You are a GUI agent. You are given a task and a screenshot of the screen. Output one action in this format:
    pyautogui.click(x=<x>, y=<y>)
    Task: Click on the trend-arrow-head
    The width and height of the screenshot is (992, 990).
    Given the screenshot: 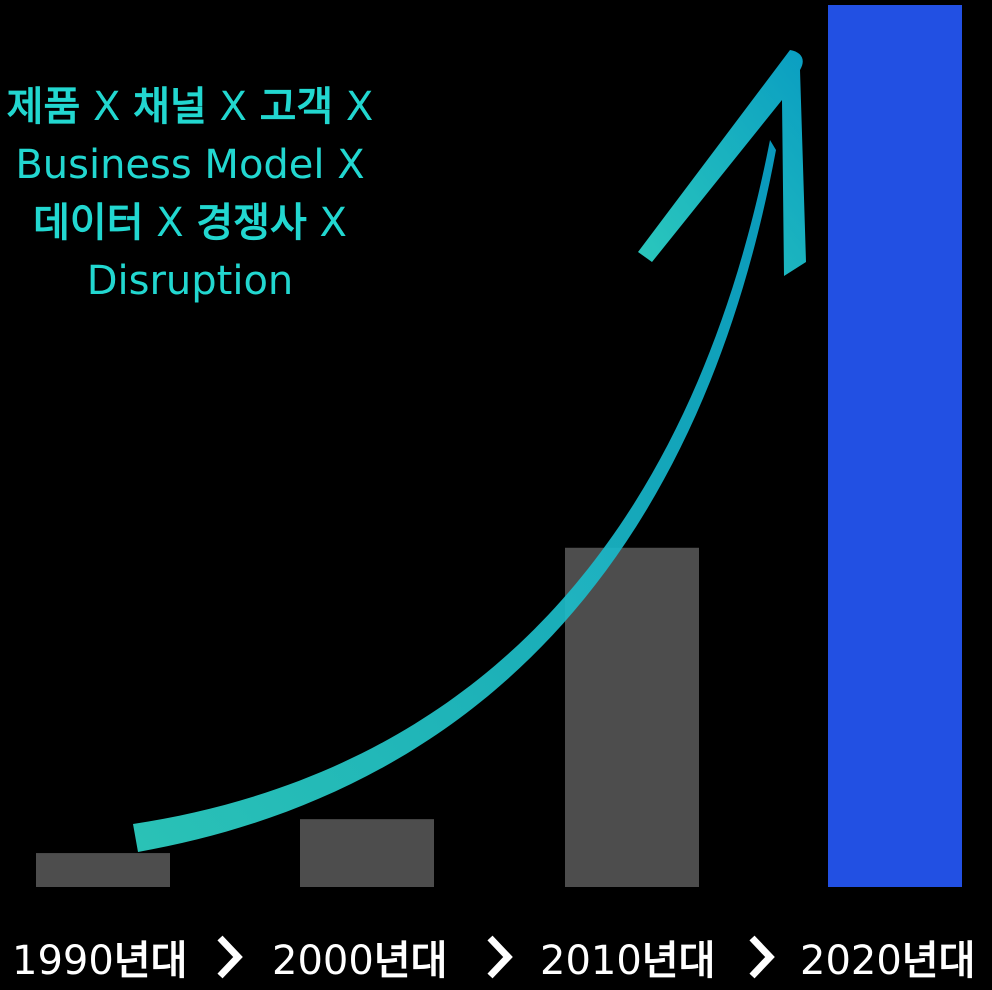 What is the action you would take?
    pyautogui.click(x=722, y=163)
    